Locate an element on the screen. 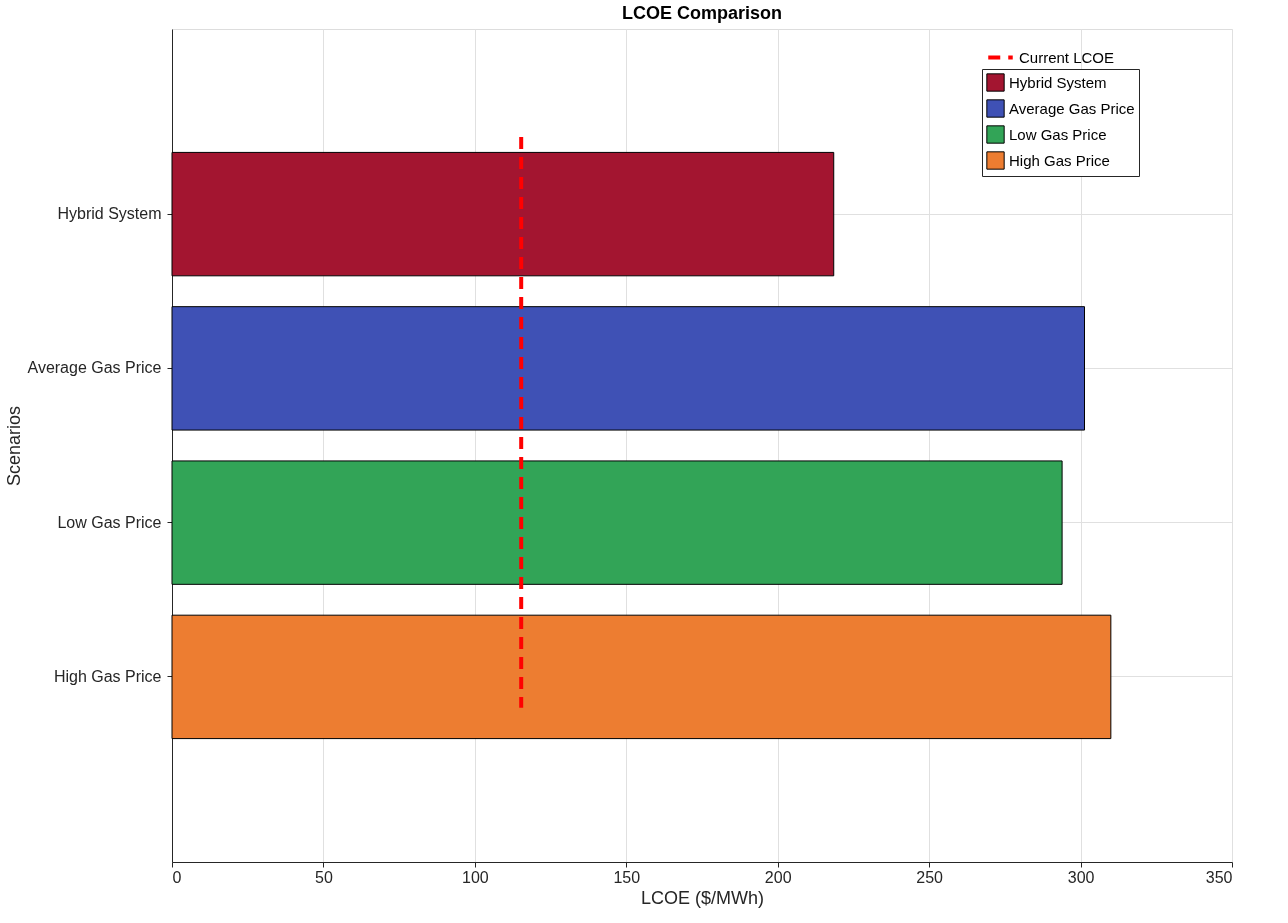 The height and width of the screenshot is (923, 1288). y-tick-label: High Gas Price is located at coordinates (107, 676).